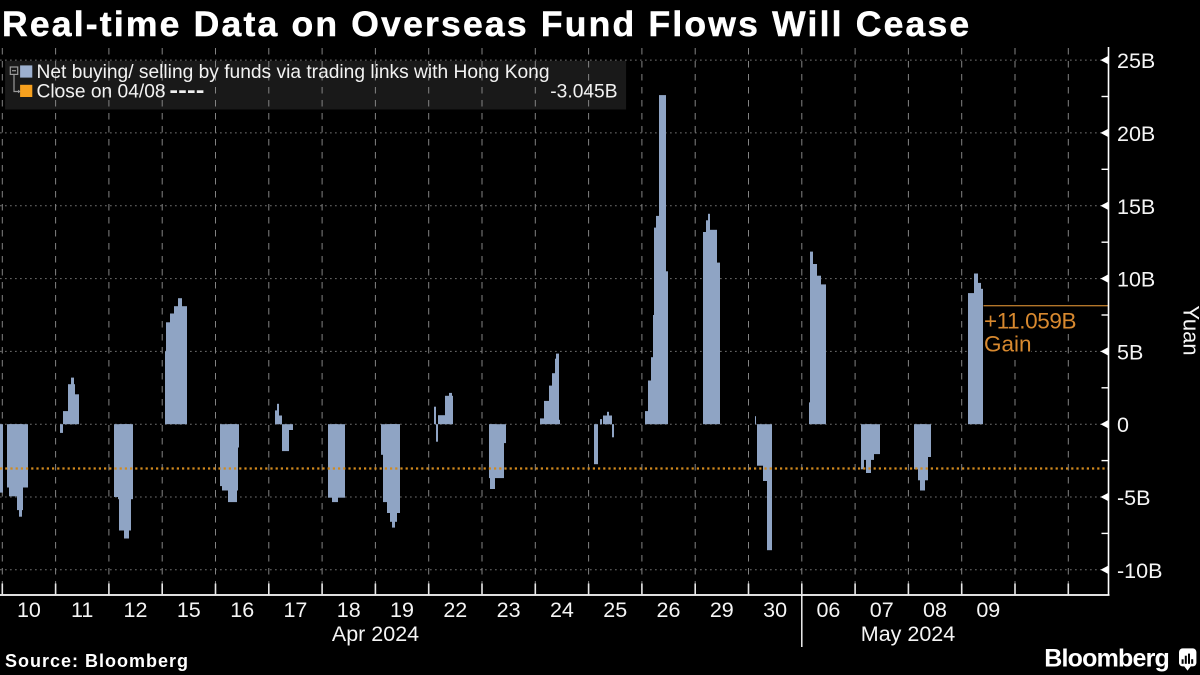  What do you see at coordinates (1136, 61) in the screenshot?
I see `svg-text: 25B` at bounding box center [1136, 61].